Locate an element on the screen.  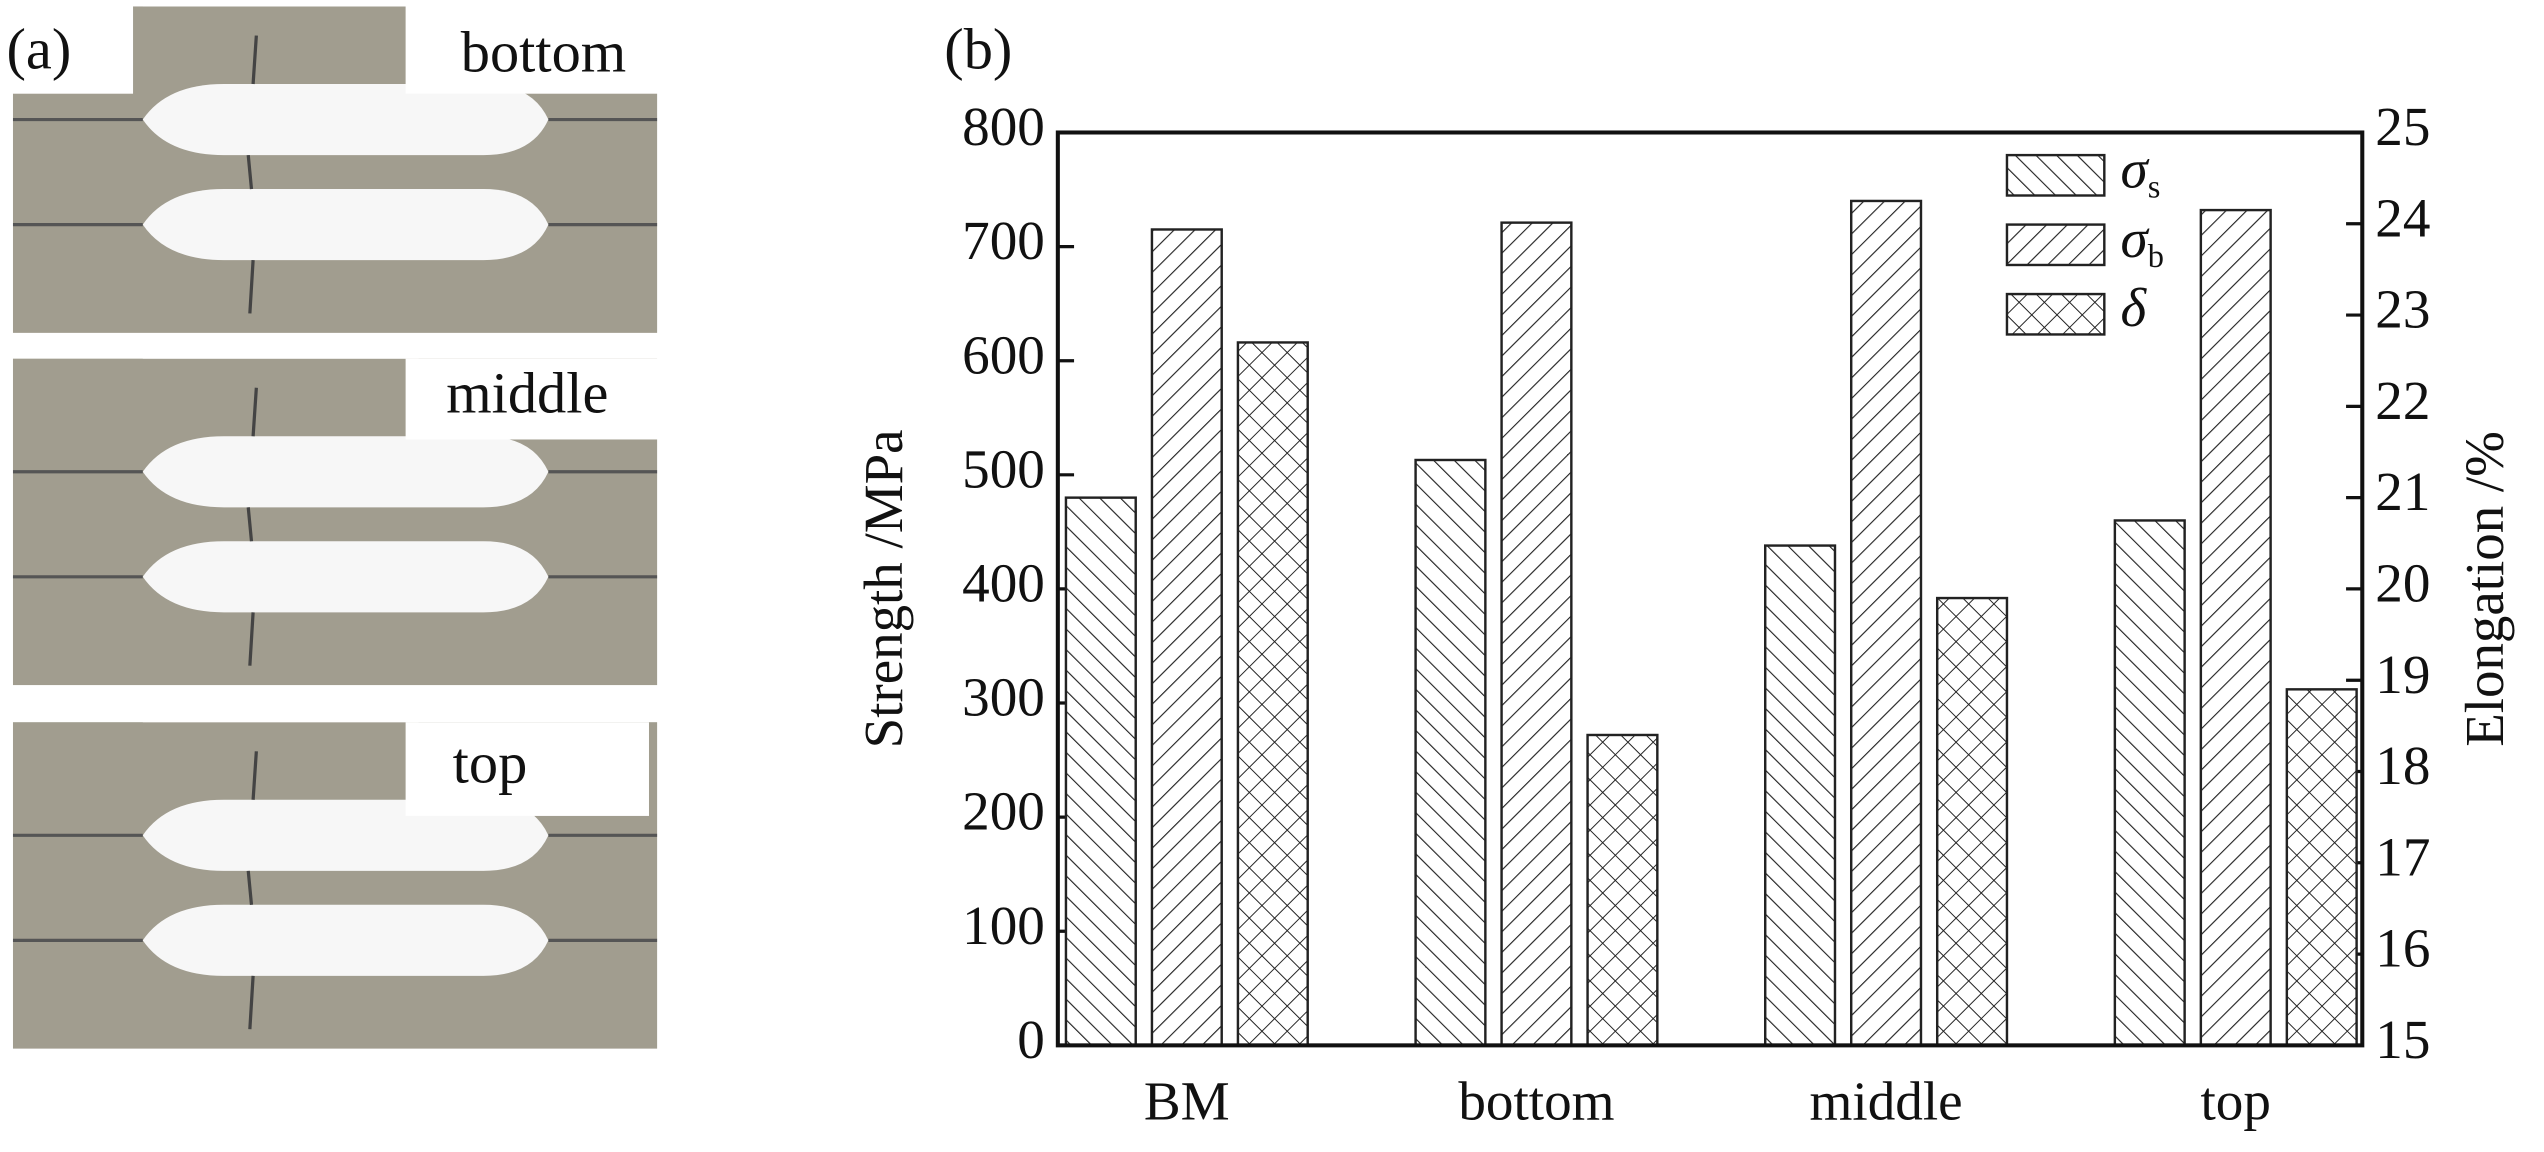
y2-tick-label: 25 is located at coordinates (2402, 126).